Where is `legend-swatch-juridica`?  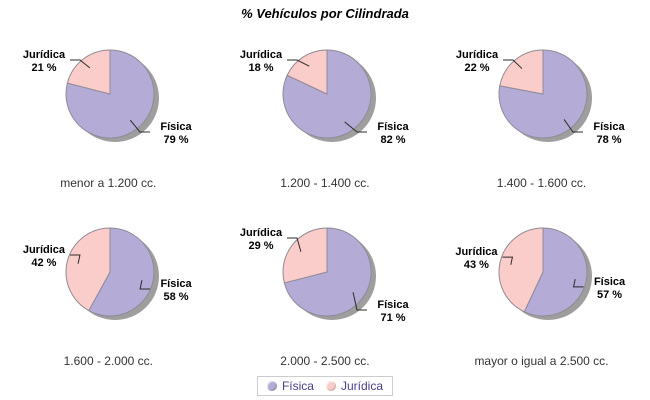 legend-swatch-juridica is located at coordinates (330, 386).